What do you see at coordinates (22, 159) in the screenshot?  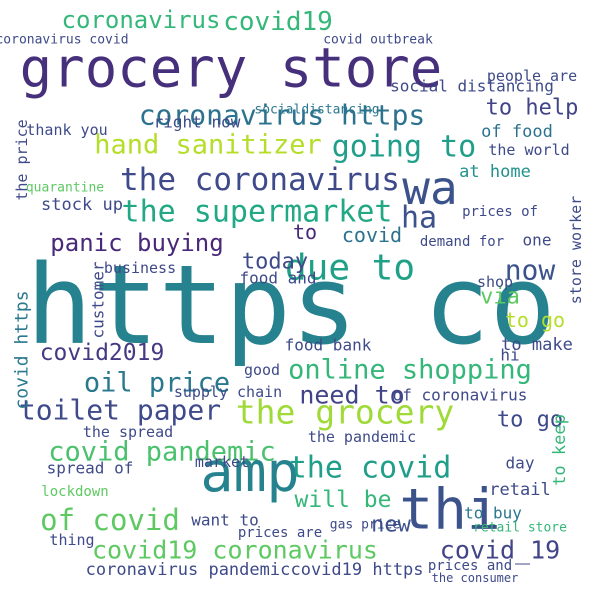 I see `word: the price` at bounding box center [22, 159].